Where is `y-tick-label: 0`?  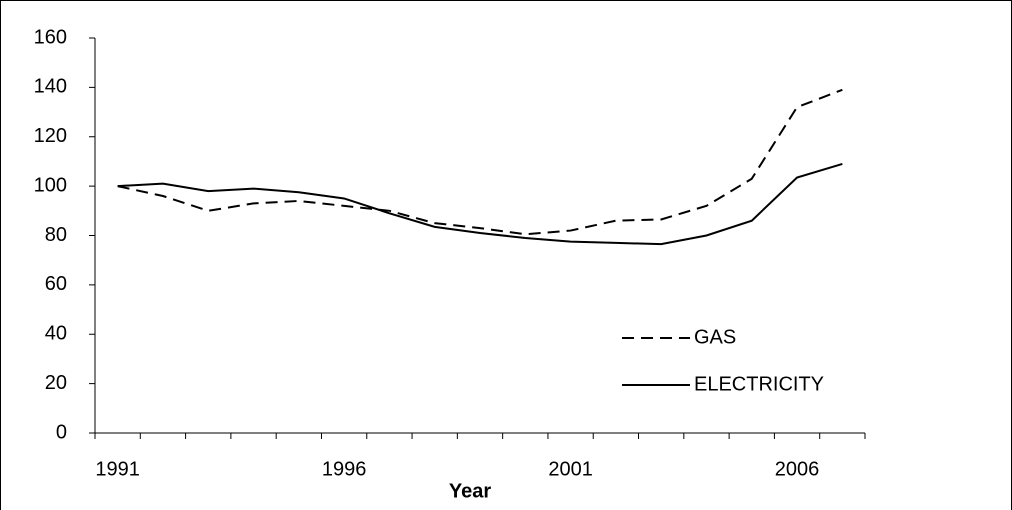
y-tick-label: 0 is located at coordinates (61, 432).